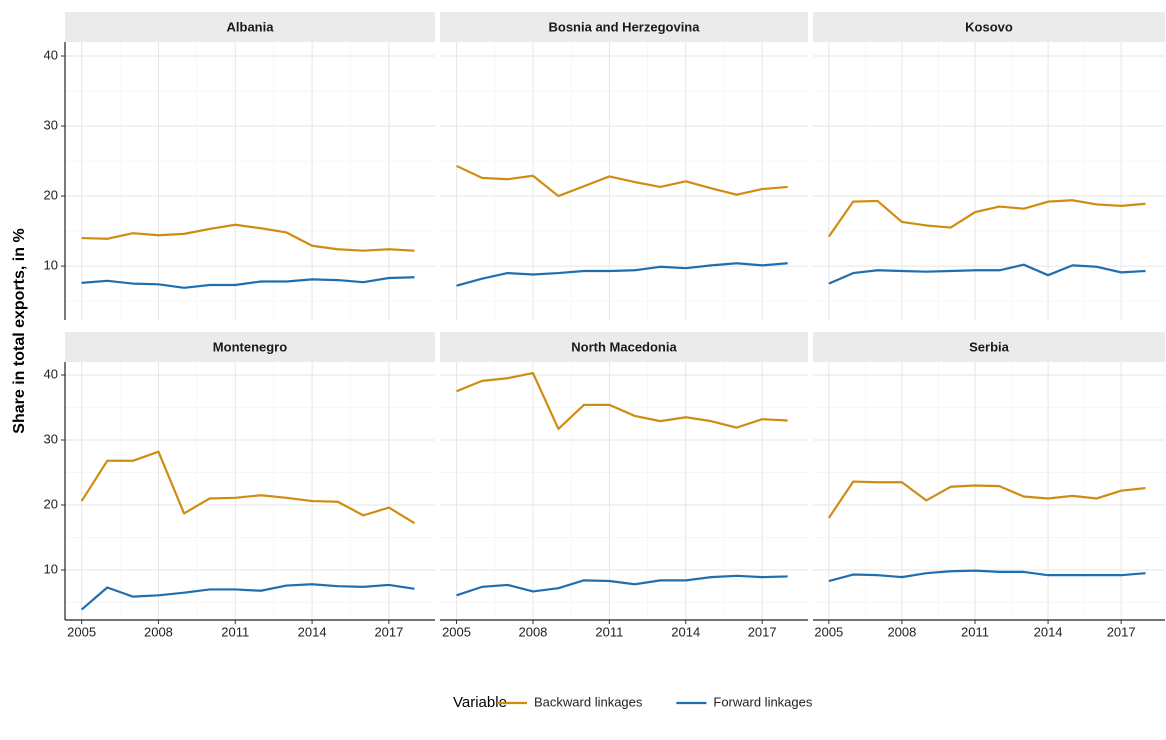  I want to click on facet-title: Montenegro, so click(250, 346).